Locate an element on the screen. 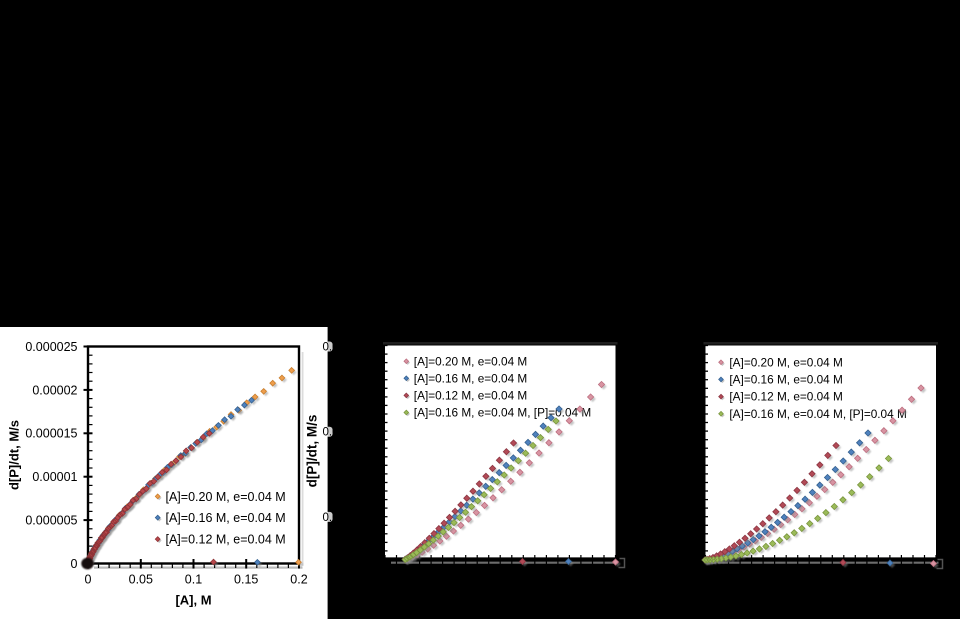 Image resolution: width=960 pixels, height=619 pixels. svg-text: 0.00001 is located at coordinates (54, 477).